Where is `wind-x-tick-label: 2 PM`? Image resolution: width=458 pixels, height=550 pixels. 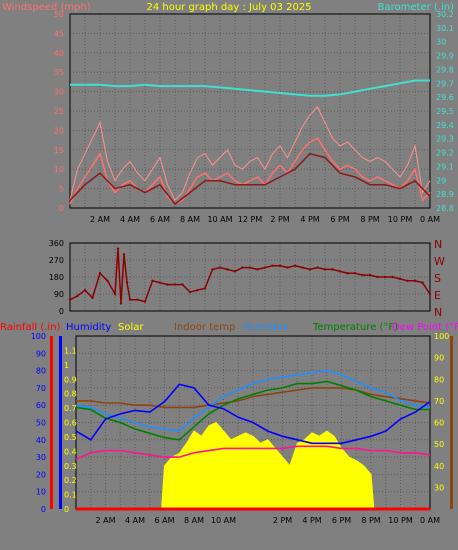
wind-x-tick-label: 2 PM is located at coordinates (279, 219).